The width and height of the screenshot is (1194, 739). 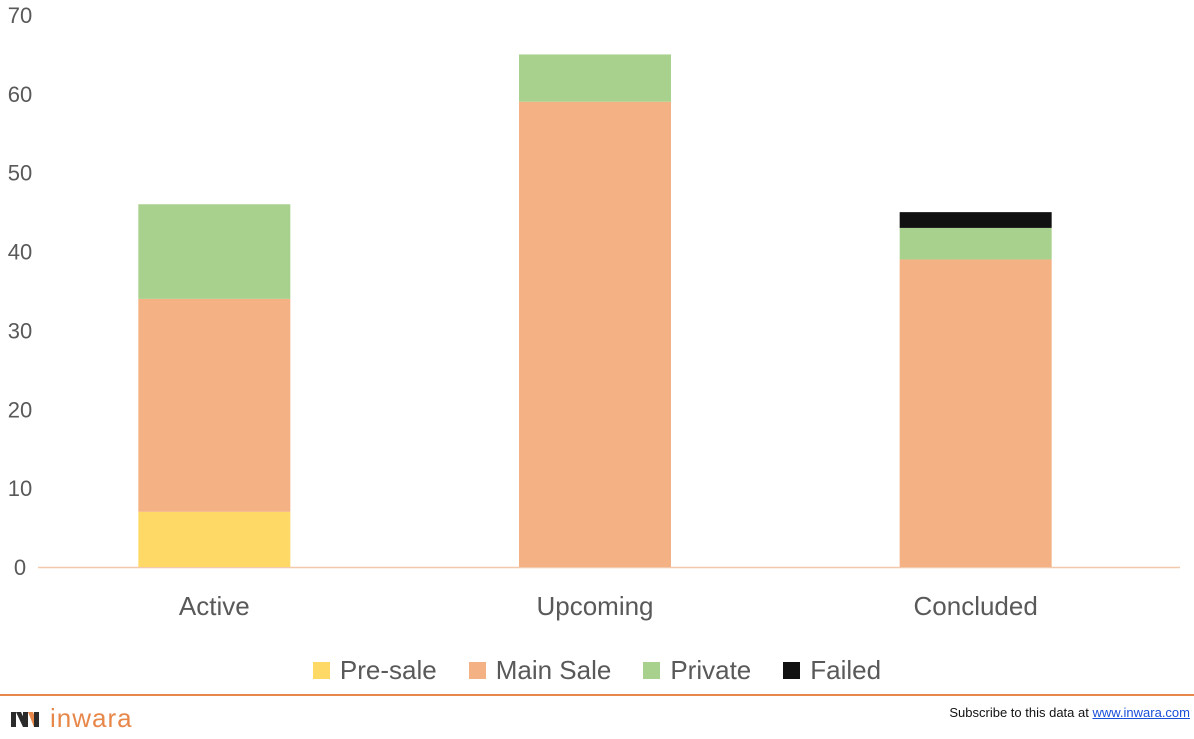 What do you see at coordinates (20, 567) in the screenshot?
I see `y-tick-label: 0` at bounding box center [20, 567].